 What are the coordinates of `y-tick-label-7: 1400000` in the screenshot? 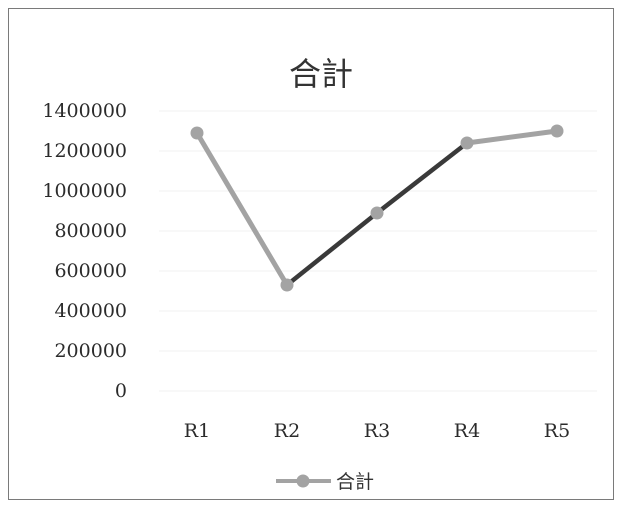 It's located at (84, 111).